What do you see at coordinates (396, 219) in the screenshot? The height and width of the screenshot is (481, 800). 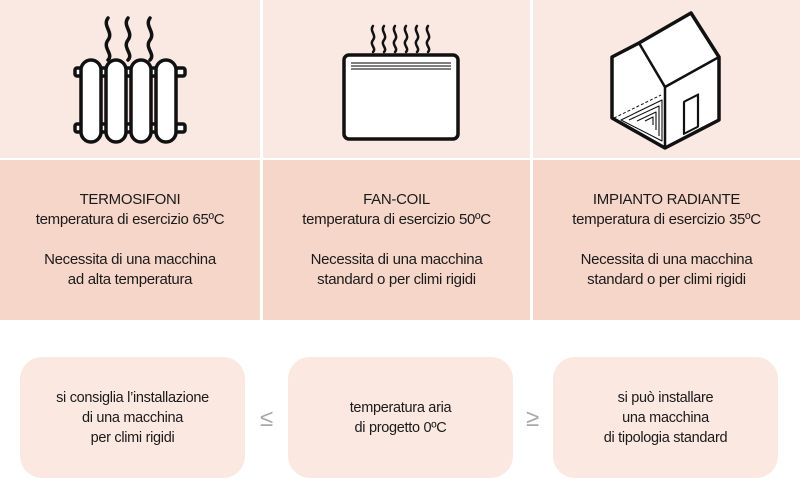 I see `operating-temperature: temperatura di esercizio 50ºC` at bounding box center [396, 219].